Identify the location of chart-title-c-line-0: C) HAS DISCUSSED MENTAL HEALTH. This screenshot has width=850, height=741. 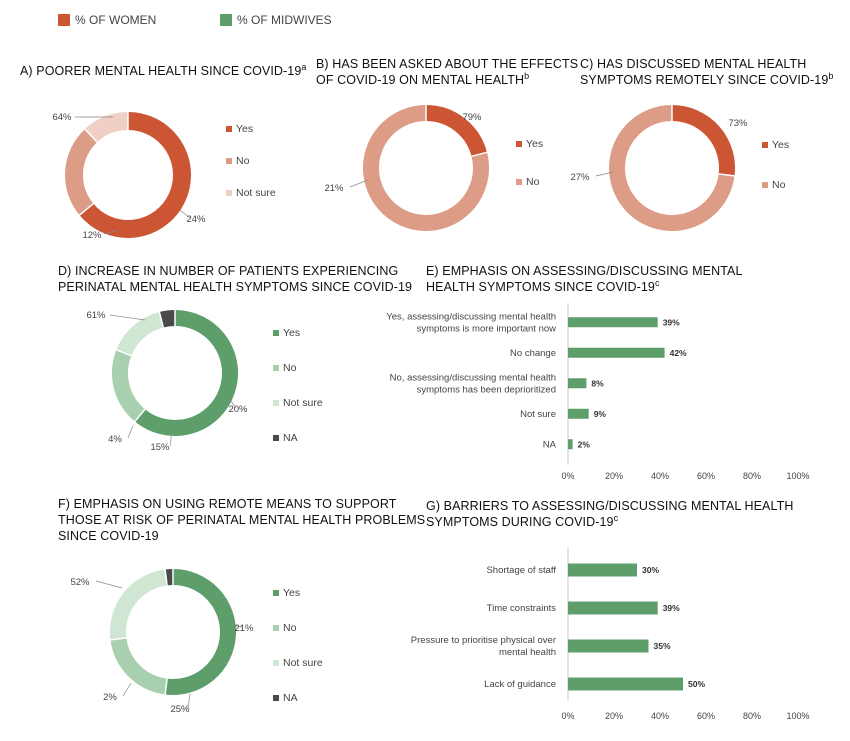
(693, 64).